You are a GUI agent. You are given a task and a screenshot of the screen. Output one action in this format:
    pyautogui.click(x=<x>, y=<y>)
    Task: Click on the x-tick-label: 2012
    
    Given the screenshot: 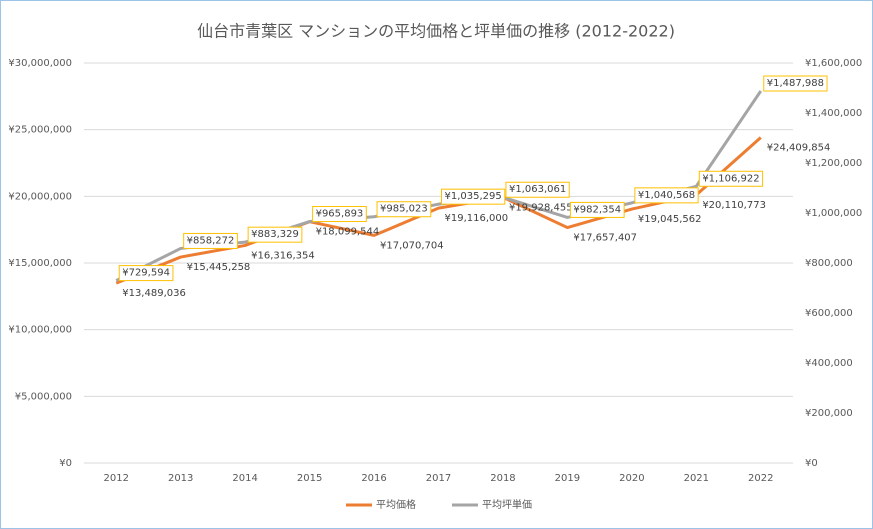 What is the action you would take?
    pyautogui.click(x=116, y=478)
    